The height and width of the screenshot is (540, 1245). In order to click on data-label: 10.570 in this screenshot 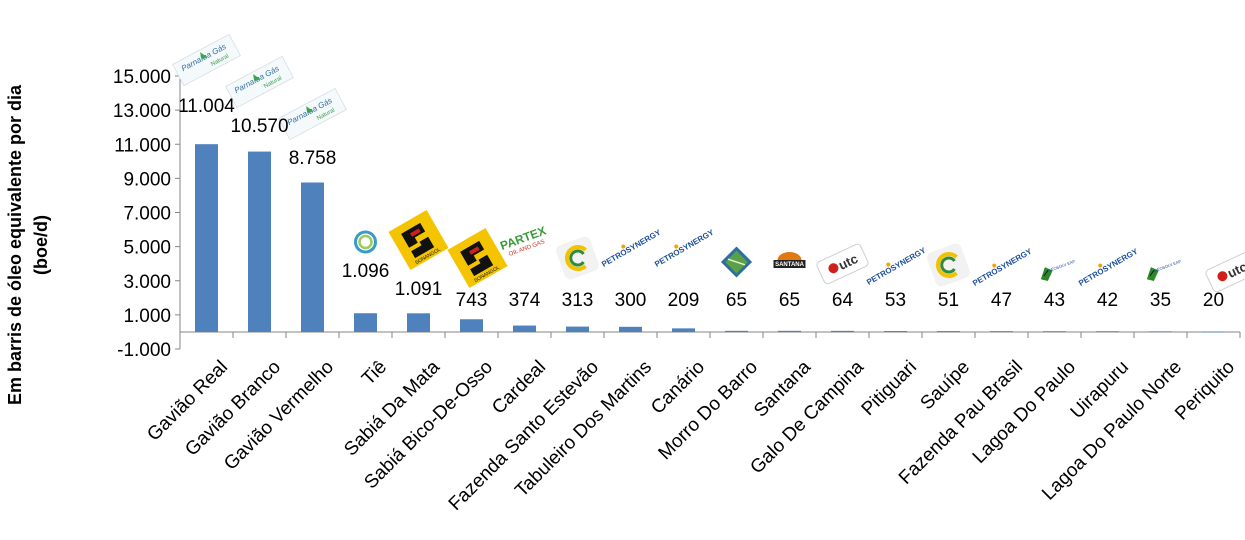, I will do `click(259, 126)`.